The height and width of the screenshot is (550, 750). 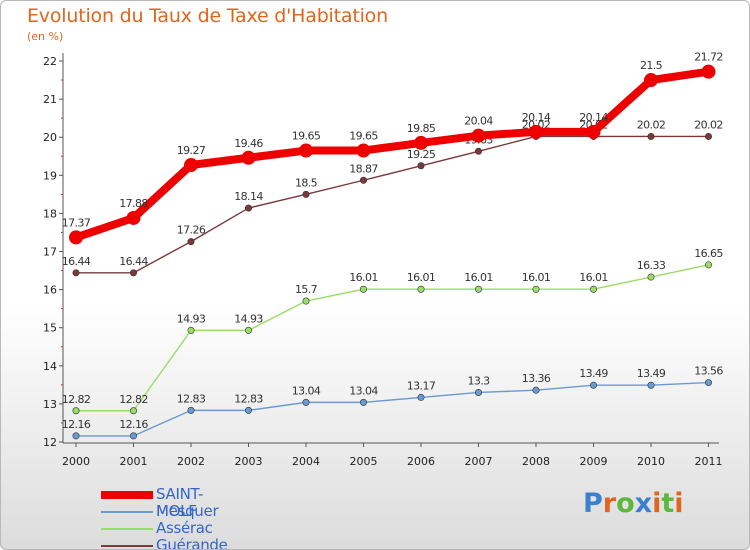 What do you see at coordinates (50, 290) in the screenshot?
I see `y-tick-label: 16` at bounding box center [50, 290].